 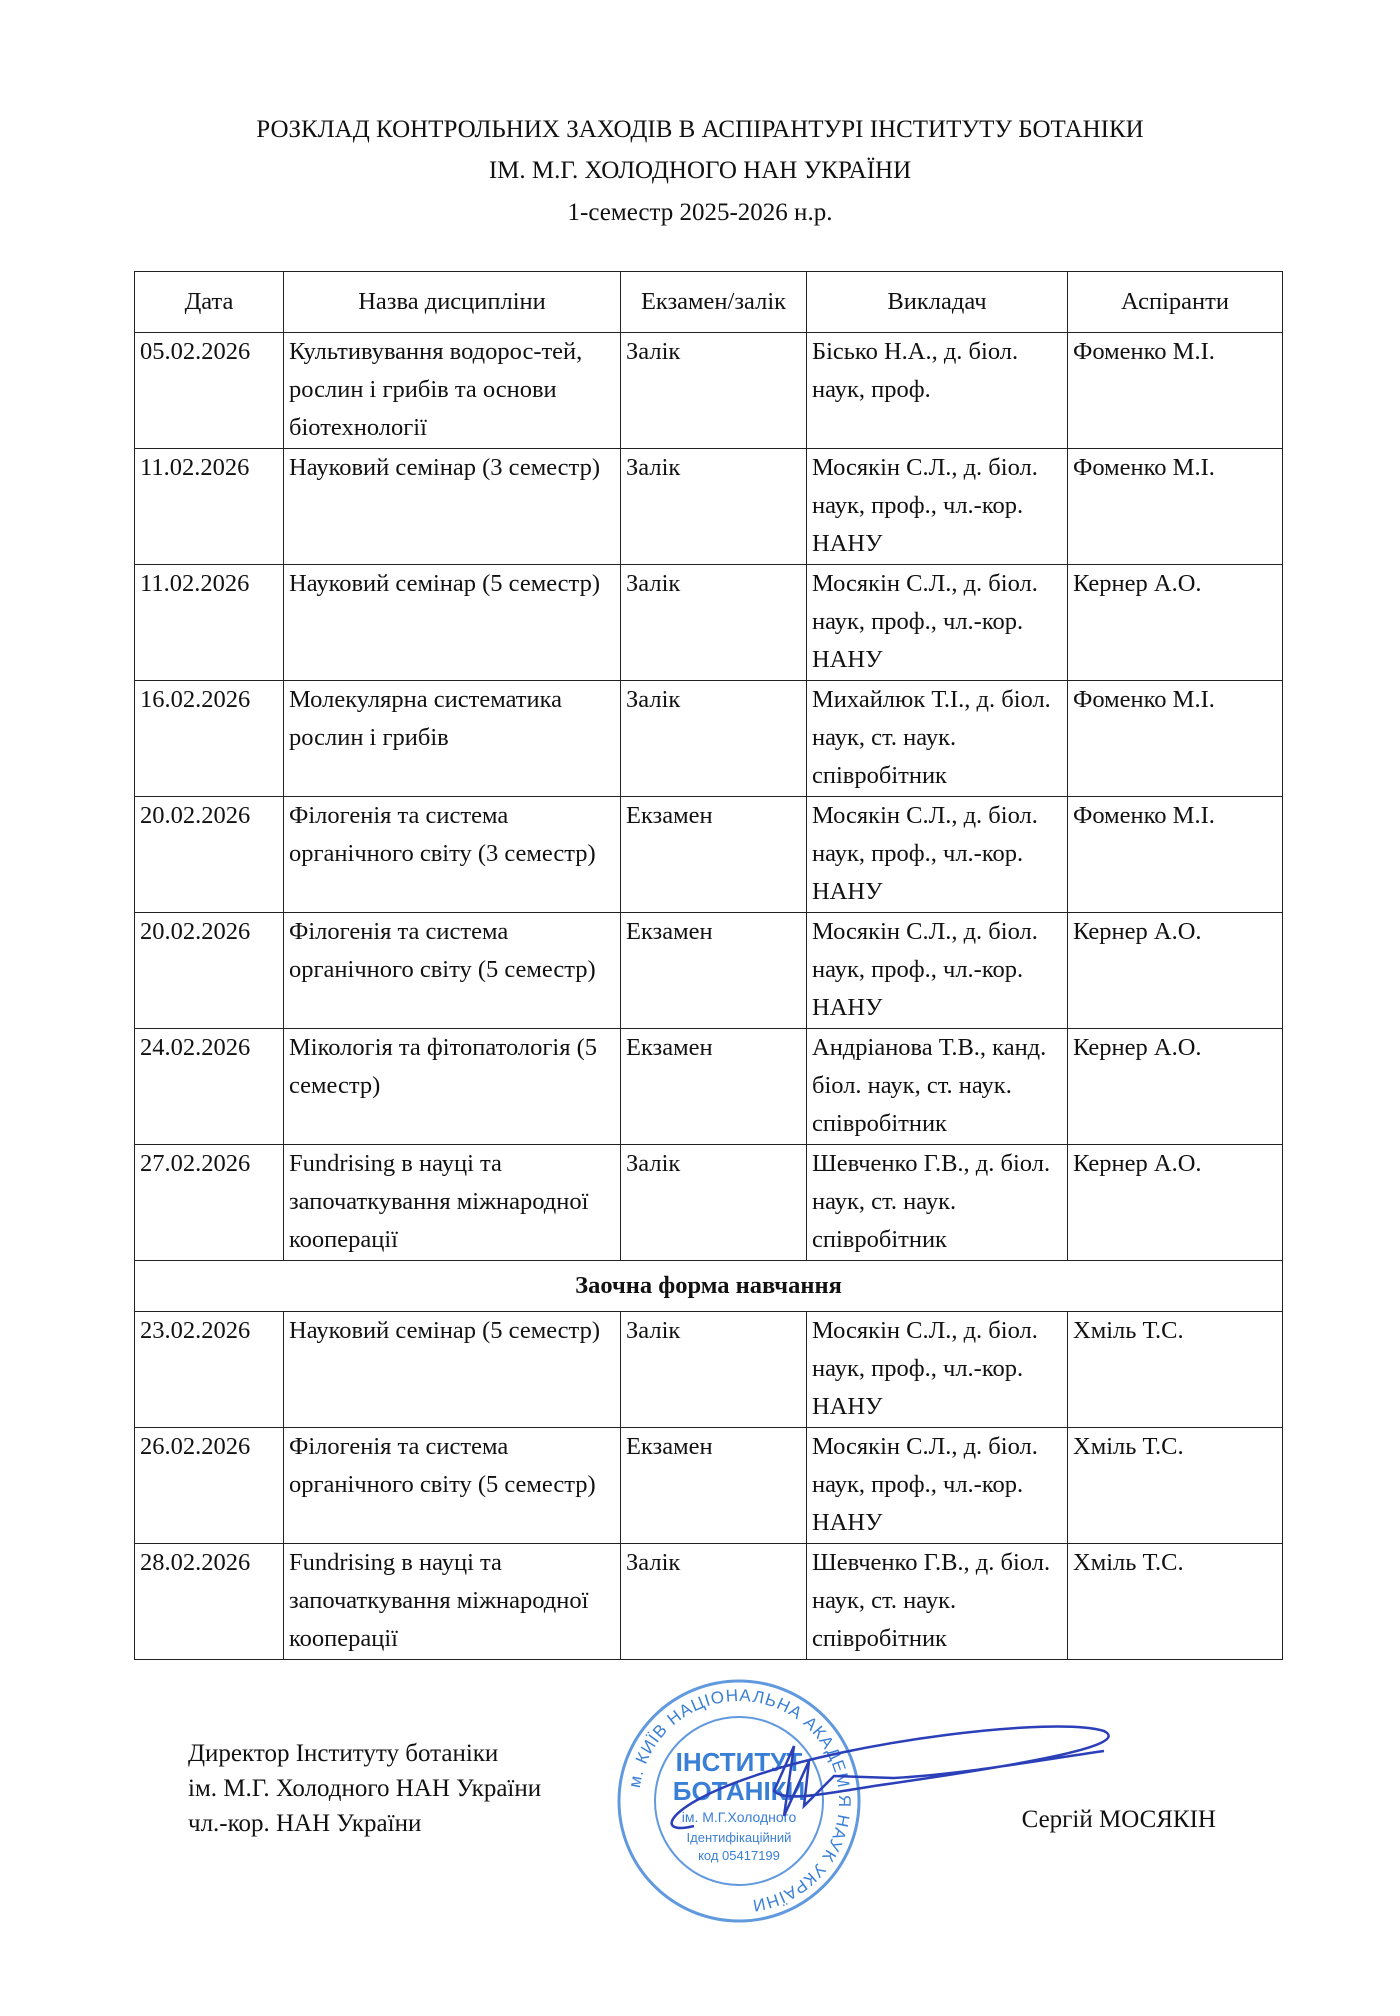 What do you see at coordinates (452, 302) in the screenshot?
I see `column-header: Назва дисципліни` at bounding box center [452, 302].